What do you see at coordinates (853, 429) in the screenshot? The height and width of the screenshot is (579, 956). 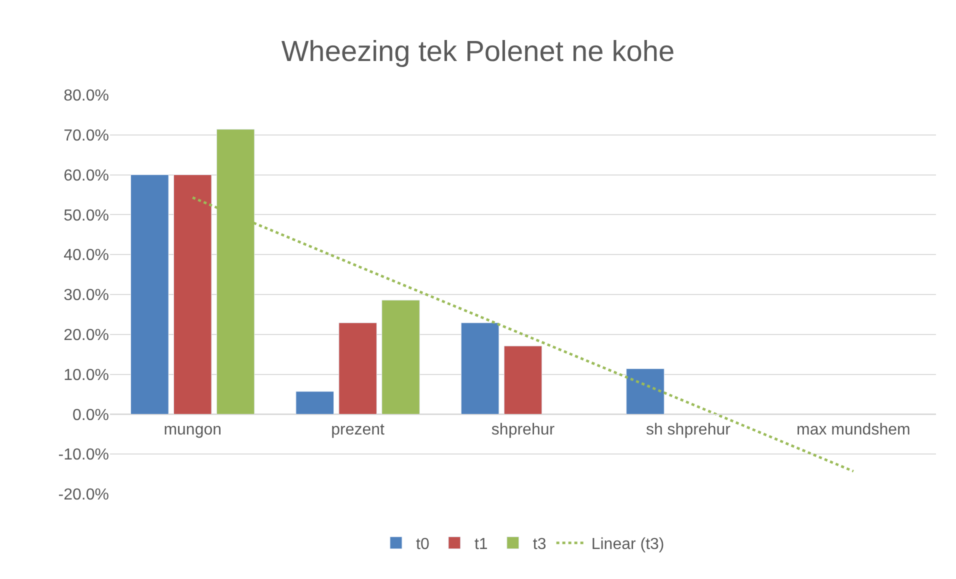 I see `x-tick-label: max mundshem` at bounding box center [853, 429].